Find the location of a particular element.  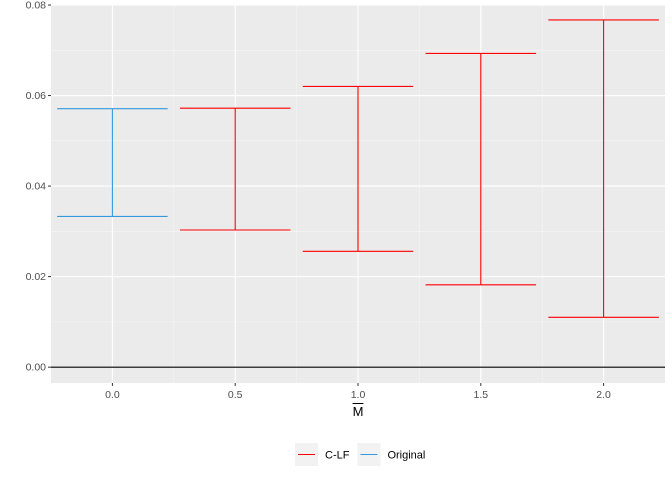

x-tick-label: 1.0 is located at coordinates (358, 395).